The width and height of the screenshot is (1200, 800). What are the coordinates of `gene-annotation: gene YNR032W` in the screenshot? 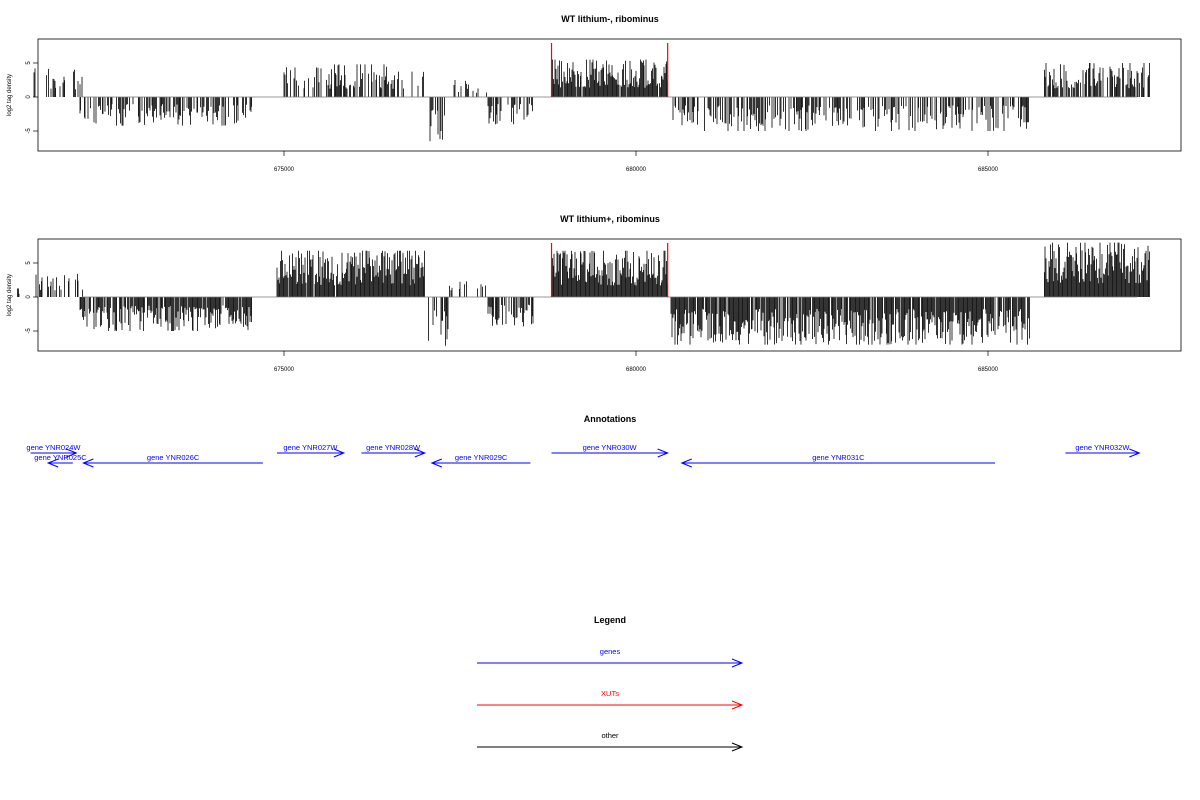 It's located at (1103, 450).